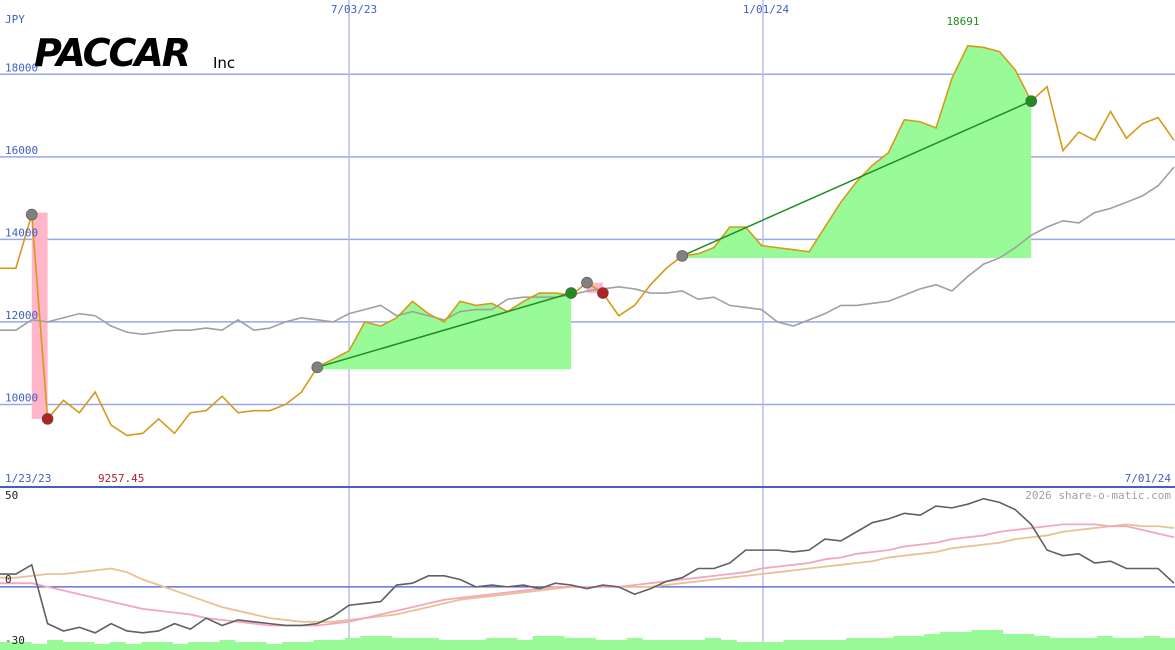  I want to click on logo-brand: PACCAR, so click(111, 53).